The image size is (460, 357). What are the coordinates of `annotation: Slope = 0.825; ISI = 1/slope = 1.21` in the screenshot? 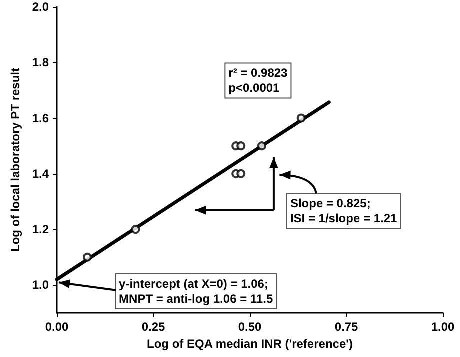 It's located at (344, 211).